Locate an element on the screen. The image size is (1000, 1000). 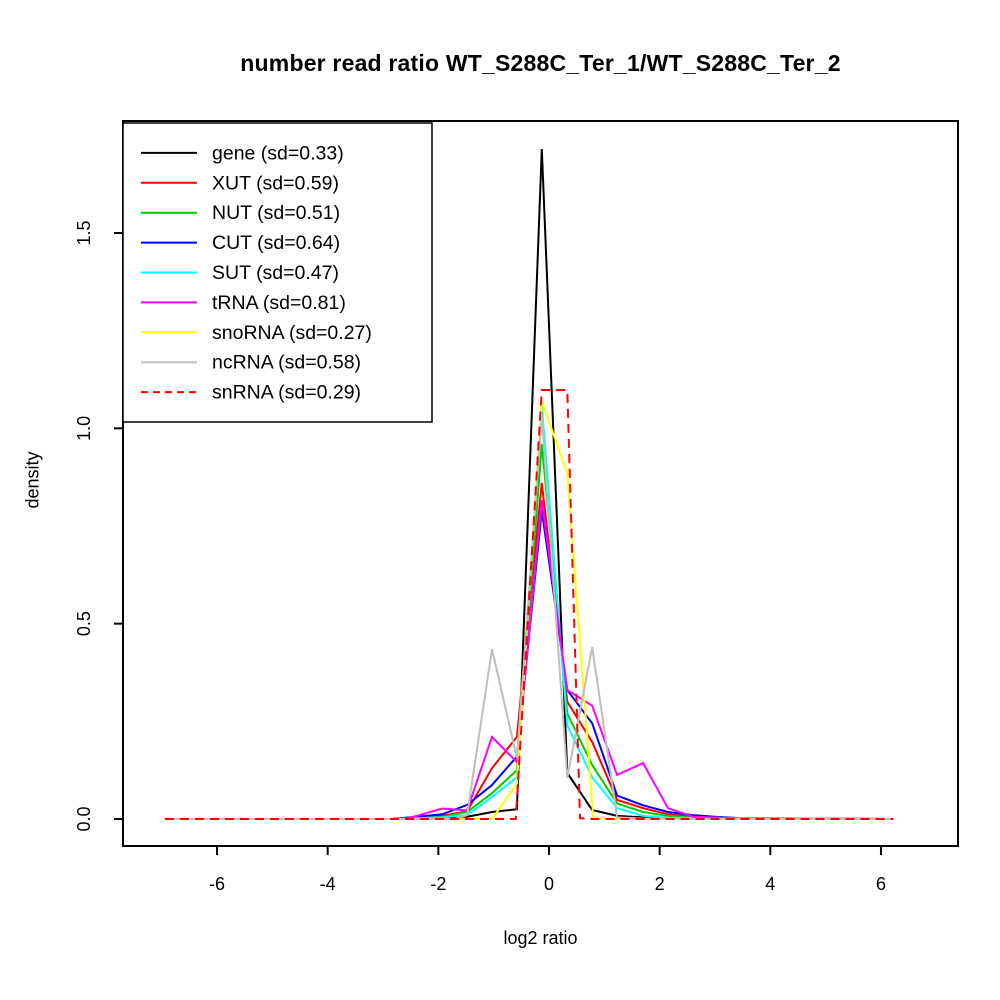
x-tick-label: 0 is located at coordinates (549, 884).